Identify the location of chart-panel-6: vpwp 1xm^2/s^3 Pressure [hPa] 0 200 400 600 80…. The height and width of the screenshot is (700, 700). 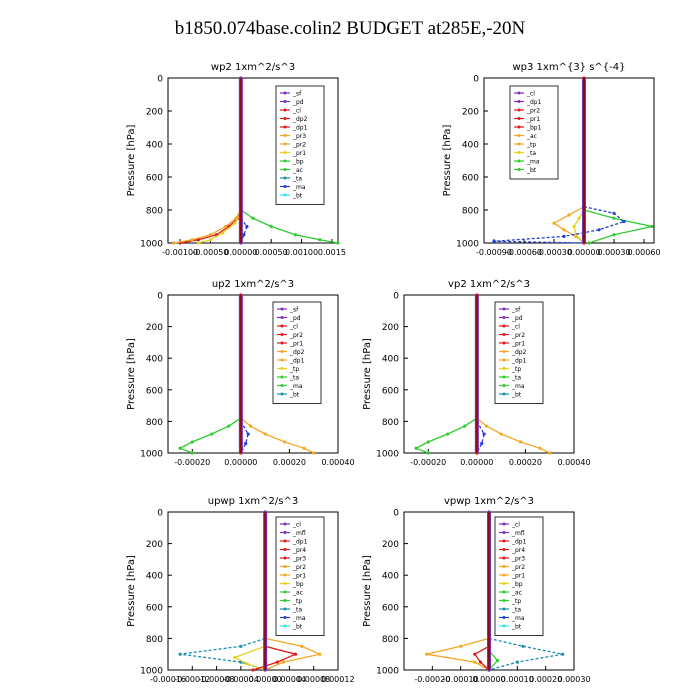
(476, 590).